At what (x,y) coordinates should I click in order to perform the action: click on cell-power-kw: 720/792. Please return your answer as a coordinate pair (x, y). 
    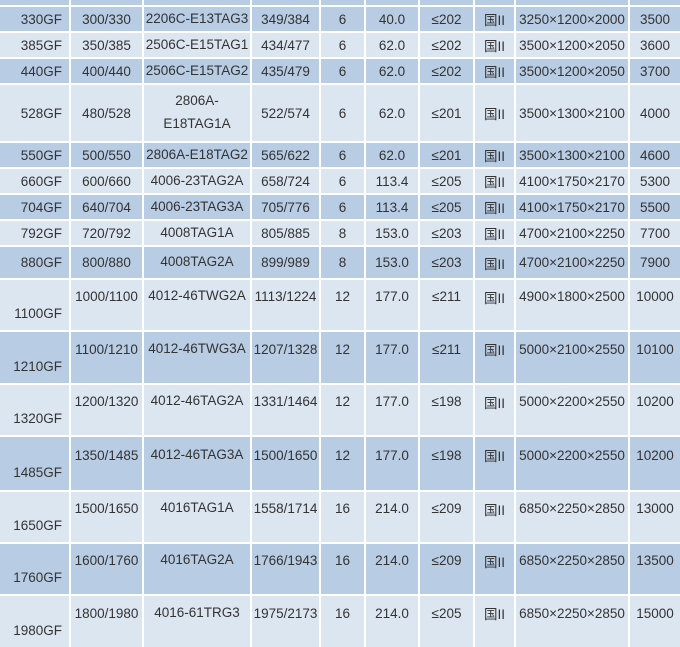
    Looking at the image, I should click on (106, 233).